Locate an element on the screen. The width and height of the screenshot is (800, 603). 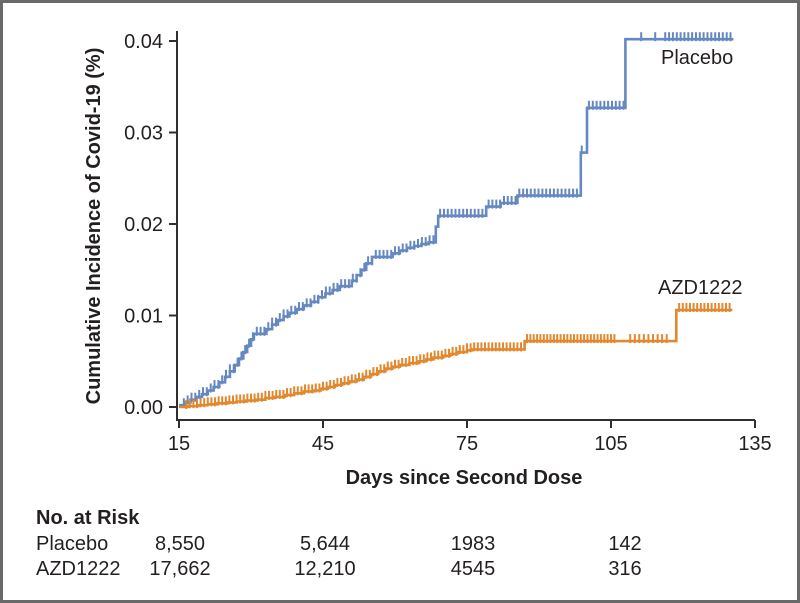
risk-value: 142 is located at coordinates (624, 544).